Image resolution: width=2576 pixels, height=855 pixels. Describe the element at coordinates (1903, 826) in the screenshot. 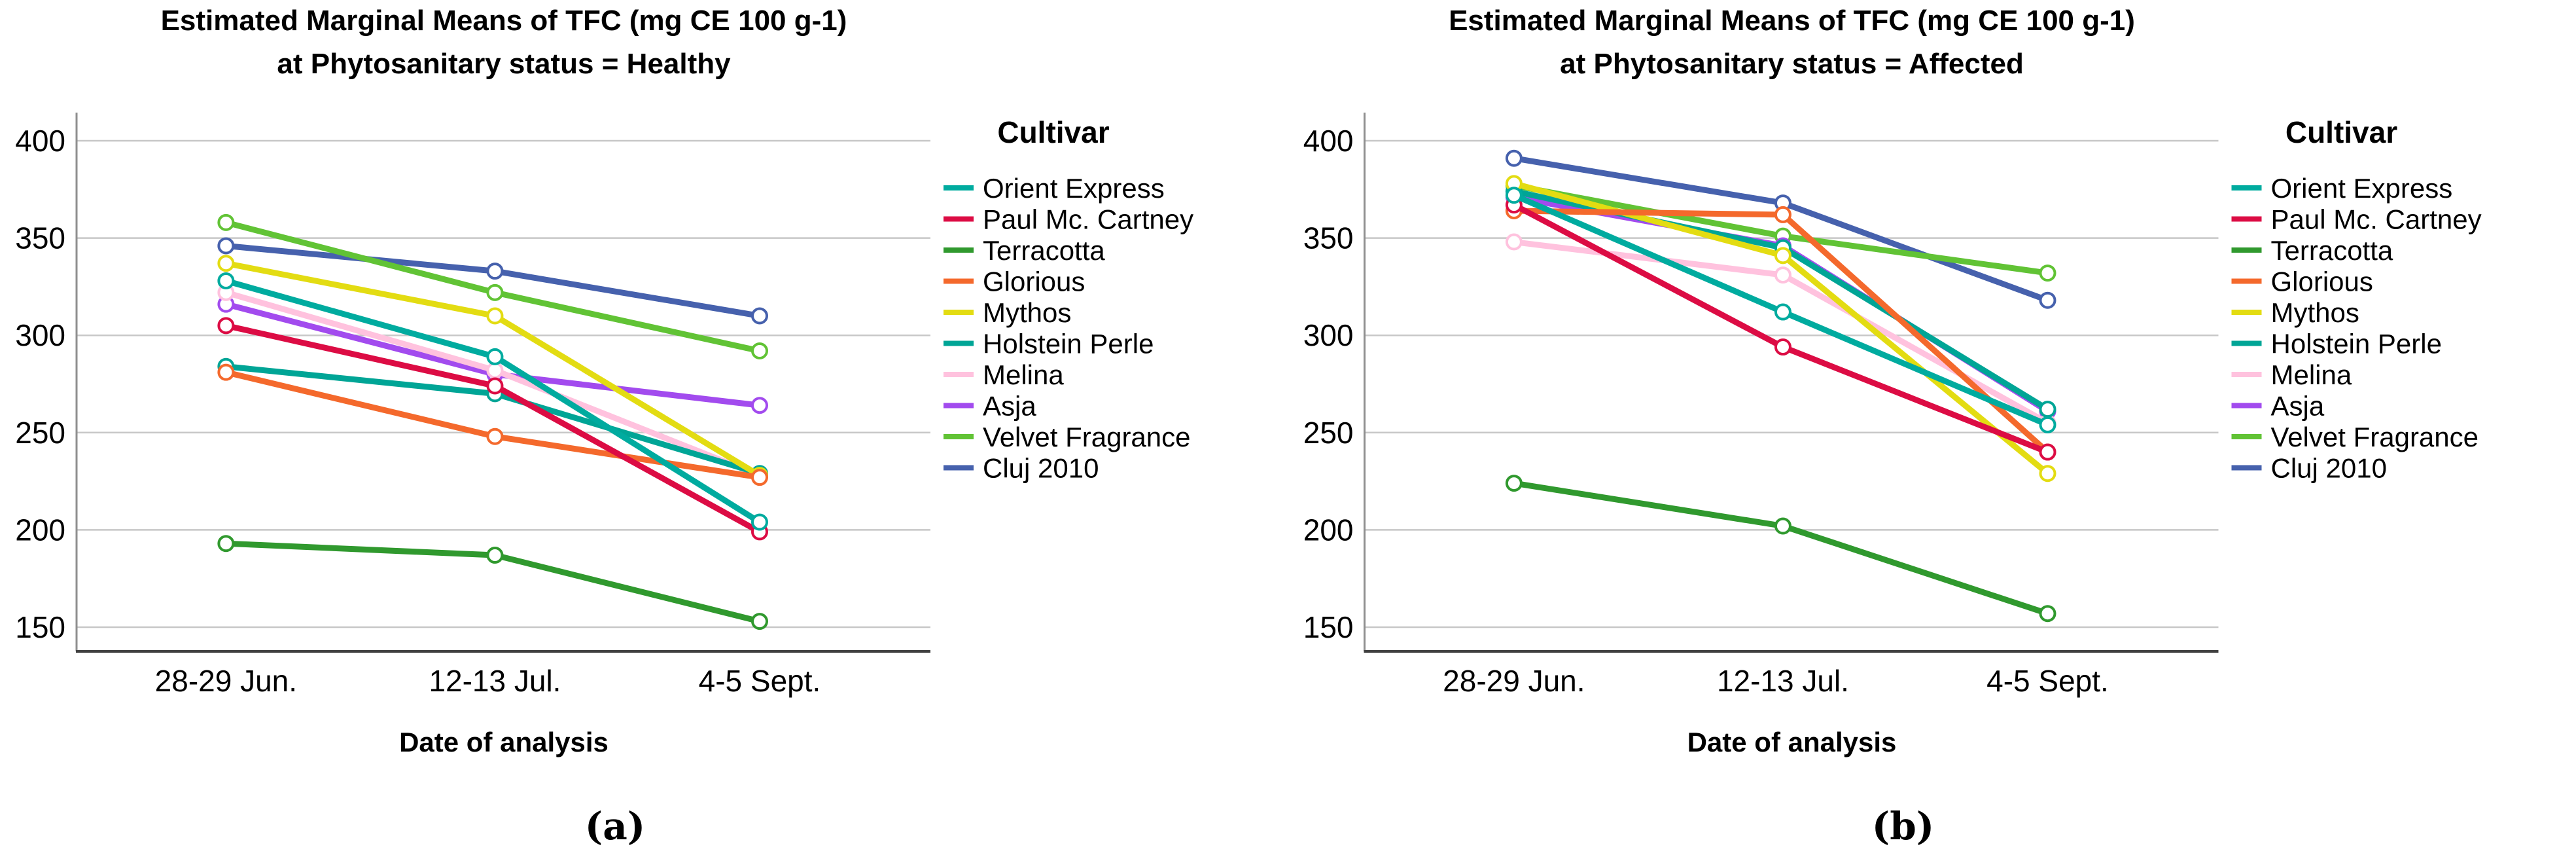

I see `panel-caption: (b)` at that location.